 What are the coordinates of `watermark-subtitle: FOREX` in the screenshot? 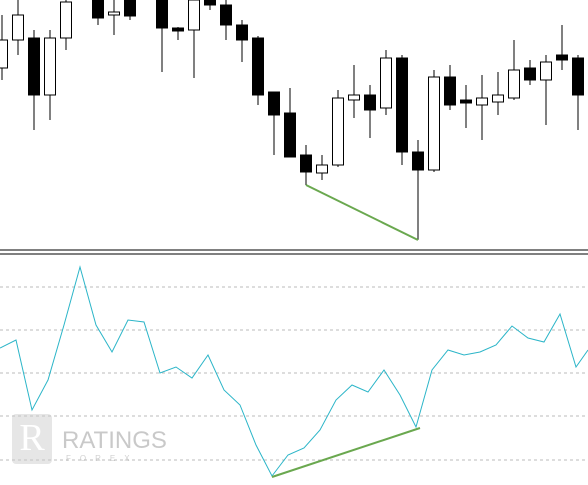 It's located at (102, 458).